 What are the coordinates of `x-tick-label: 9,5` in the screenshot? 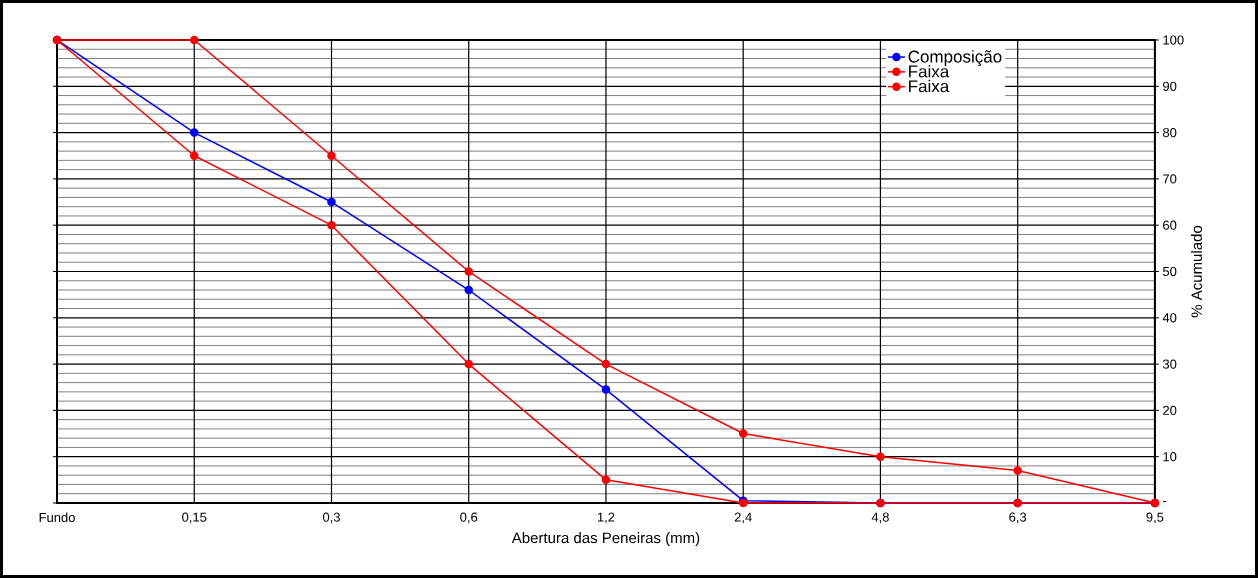 It's located at (1155, 518).